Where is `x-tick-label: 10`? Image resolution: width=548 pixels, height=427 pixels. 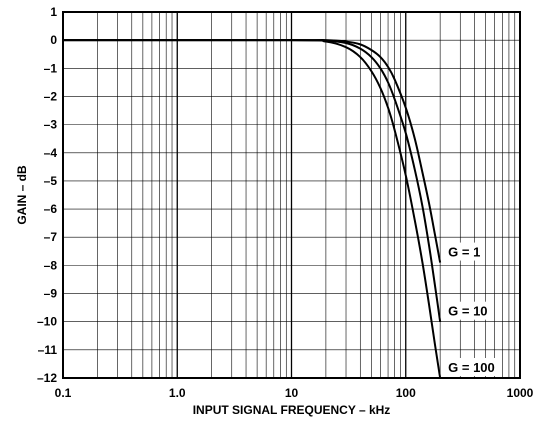
x-tick-label: 10 is located at coordinates (292, 393).